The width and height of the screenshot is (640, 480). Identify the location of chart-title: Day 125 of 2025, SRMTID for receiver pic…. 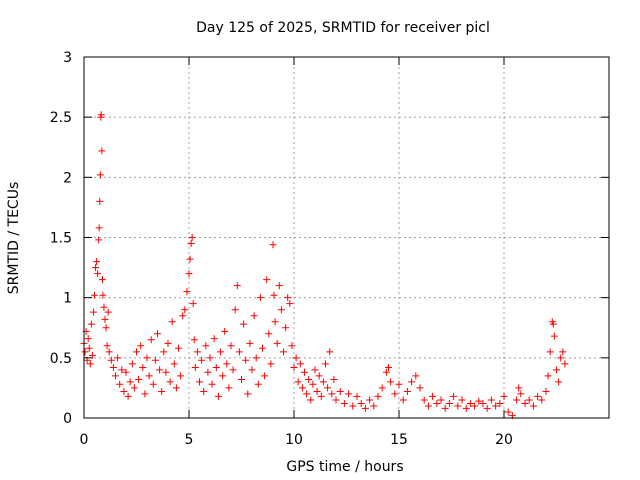
(343, 28).